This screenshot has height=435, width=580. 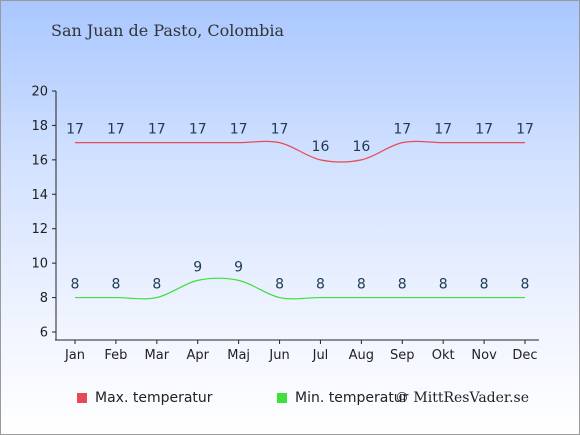 What do you see at coordinates (44, 298) in the screenshot?
I see `y-tick-label: 8` at bounding box center [44, 298].